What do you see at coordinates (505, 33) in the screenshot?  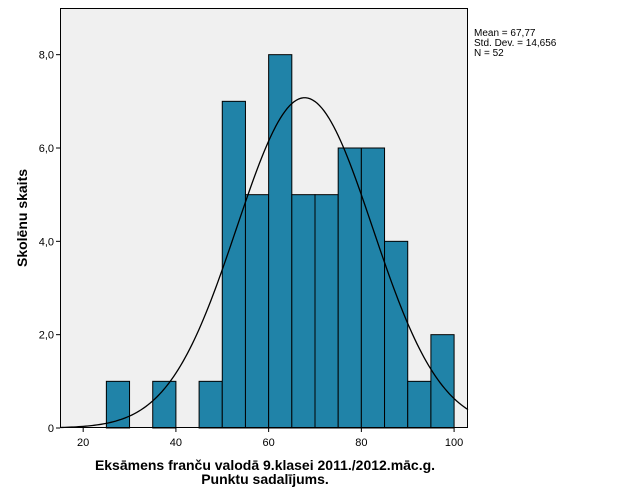 I see `stats-mean: Mean = 67,77` at bounding box center [505, 33].